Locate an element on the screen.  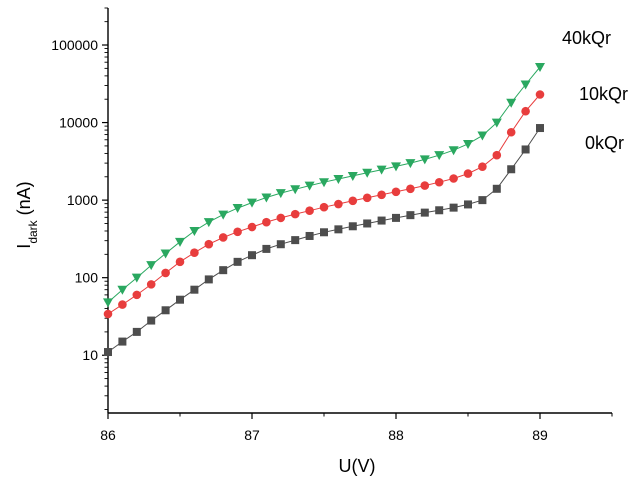
y-axis-title: Idark (nA) is located at coordinates (27, 214).